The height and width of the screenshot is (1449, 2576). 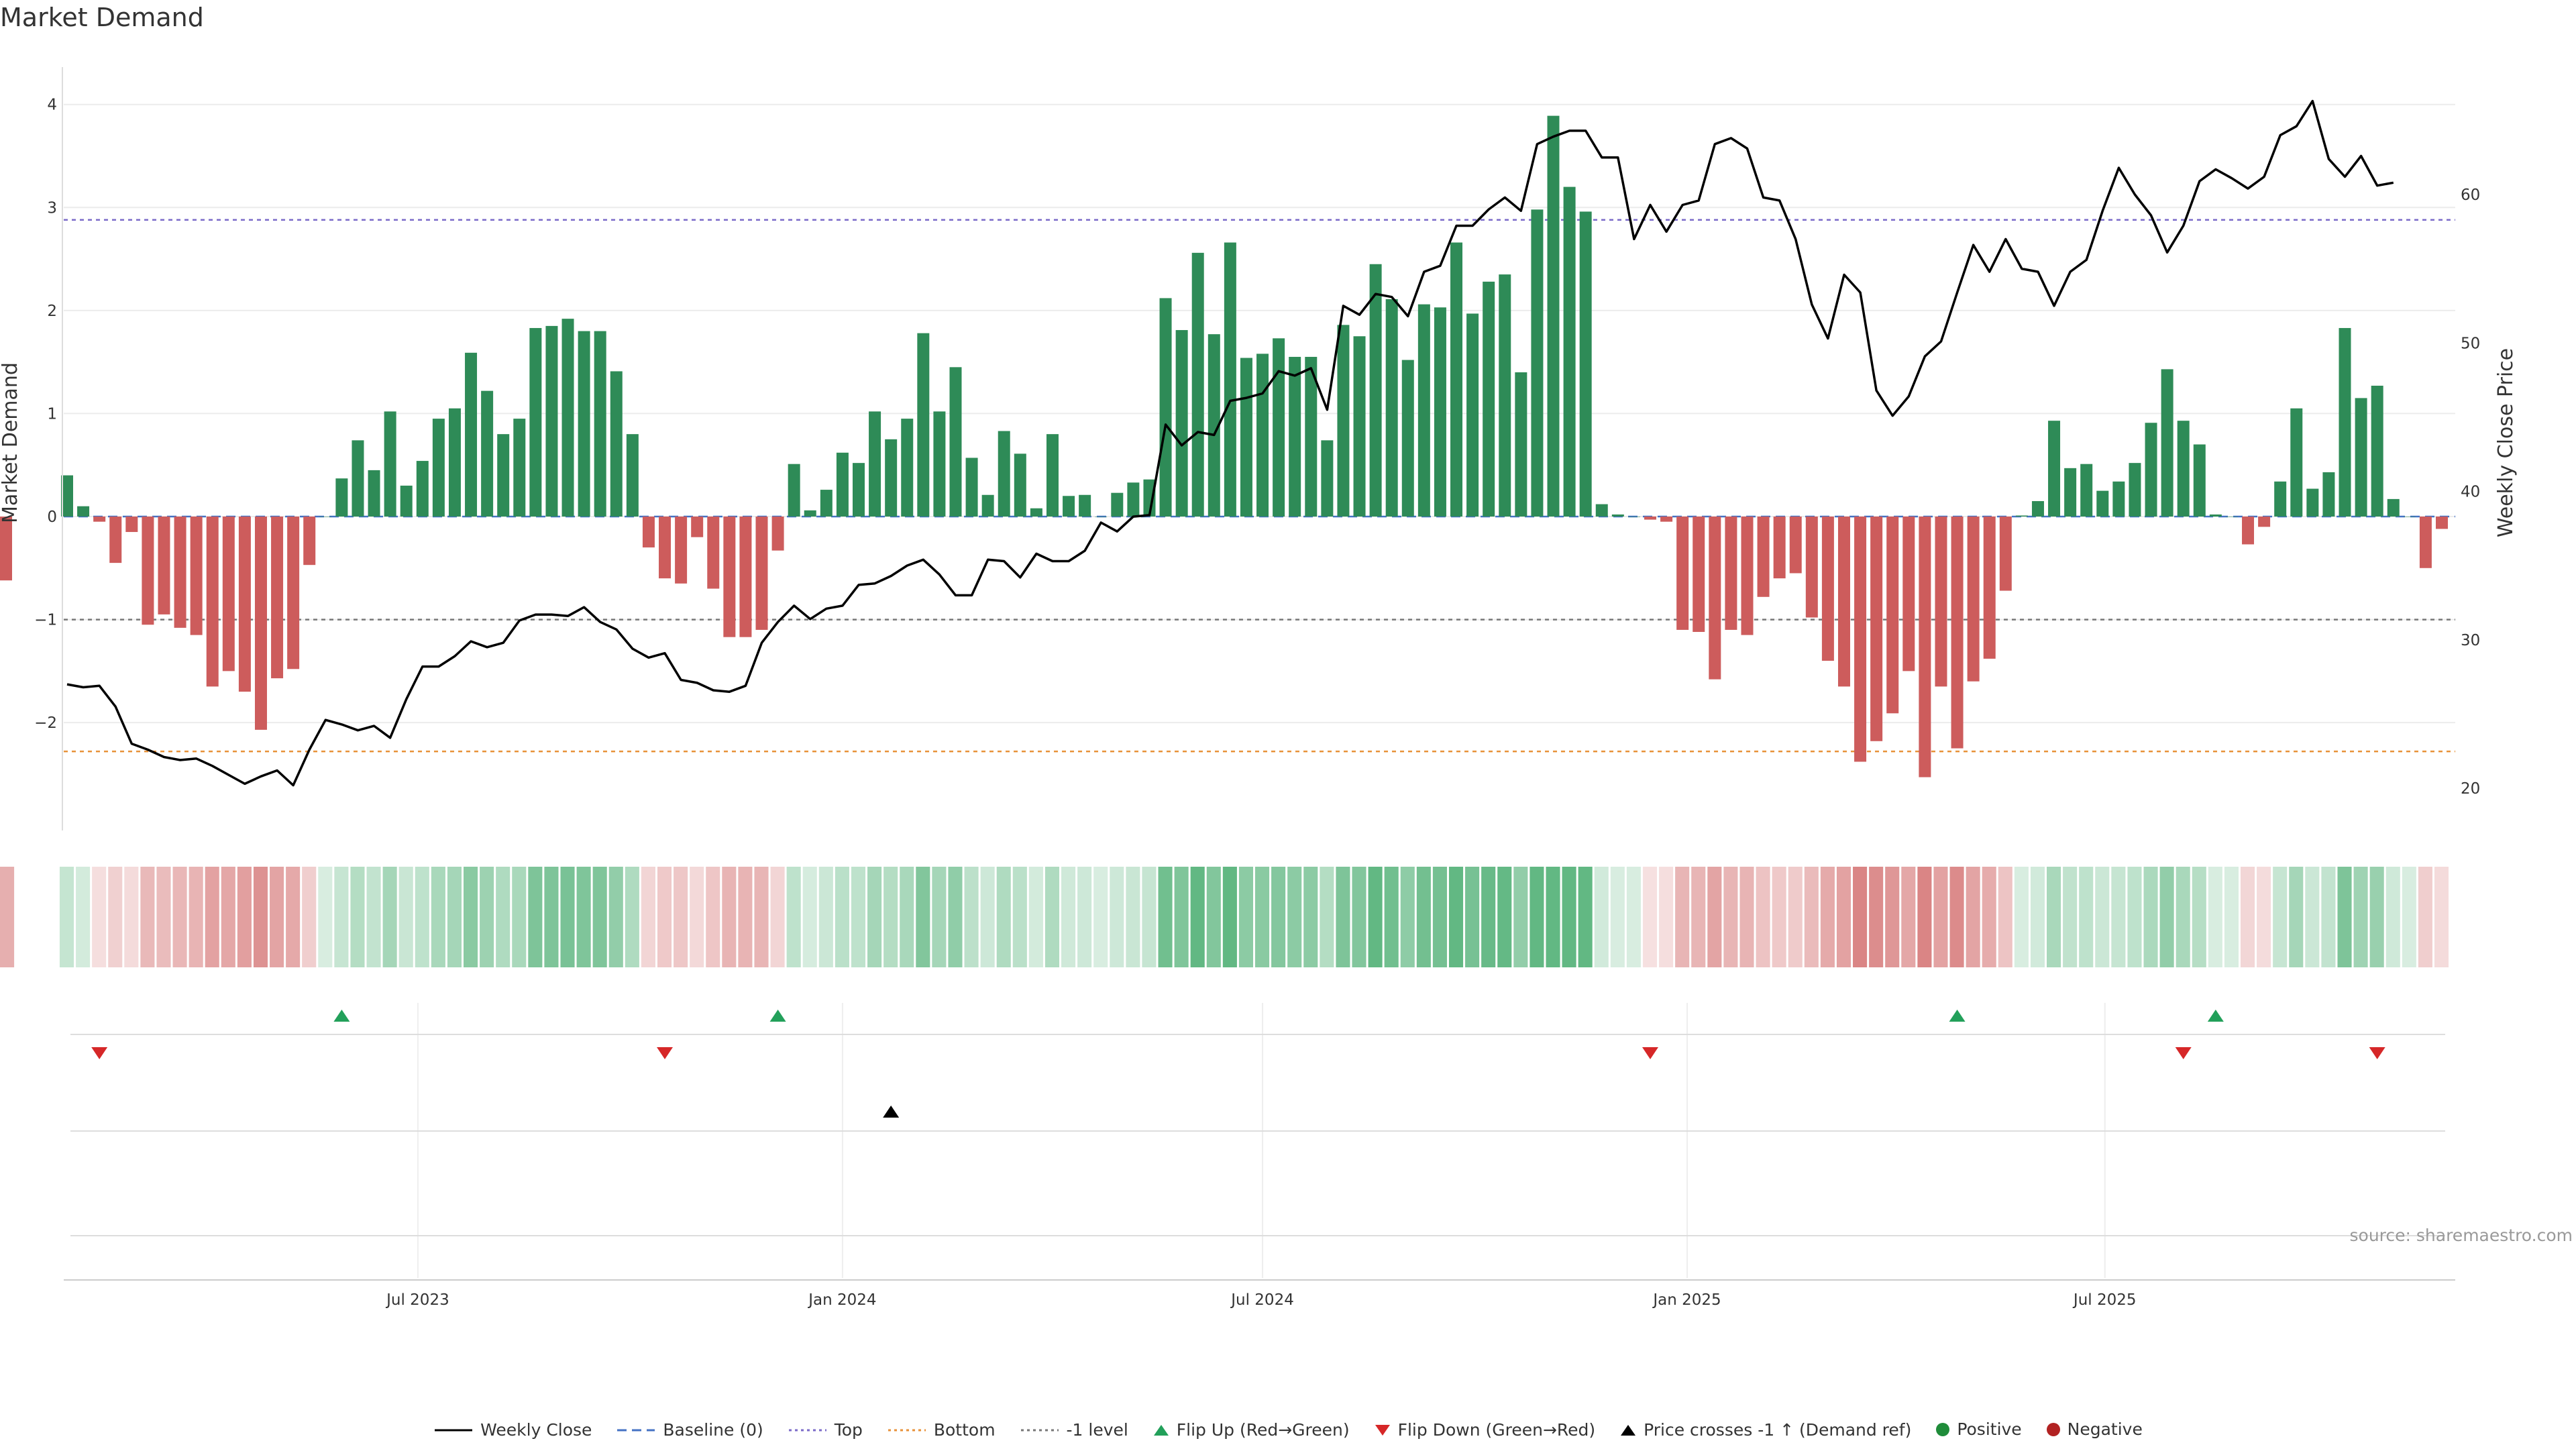 What do you see at coordinates (2094, 1429) in the screenshot?
I see `legend-negative: Negative` at bounding box center [2094, 1429].